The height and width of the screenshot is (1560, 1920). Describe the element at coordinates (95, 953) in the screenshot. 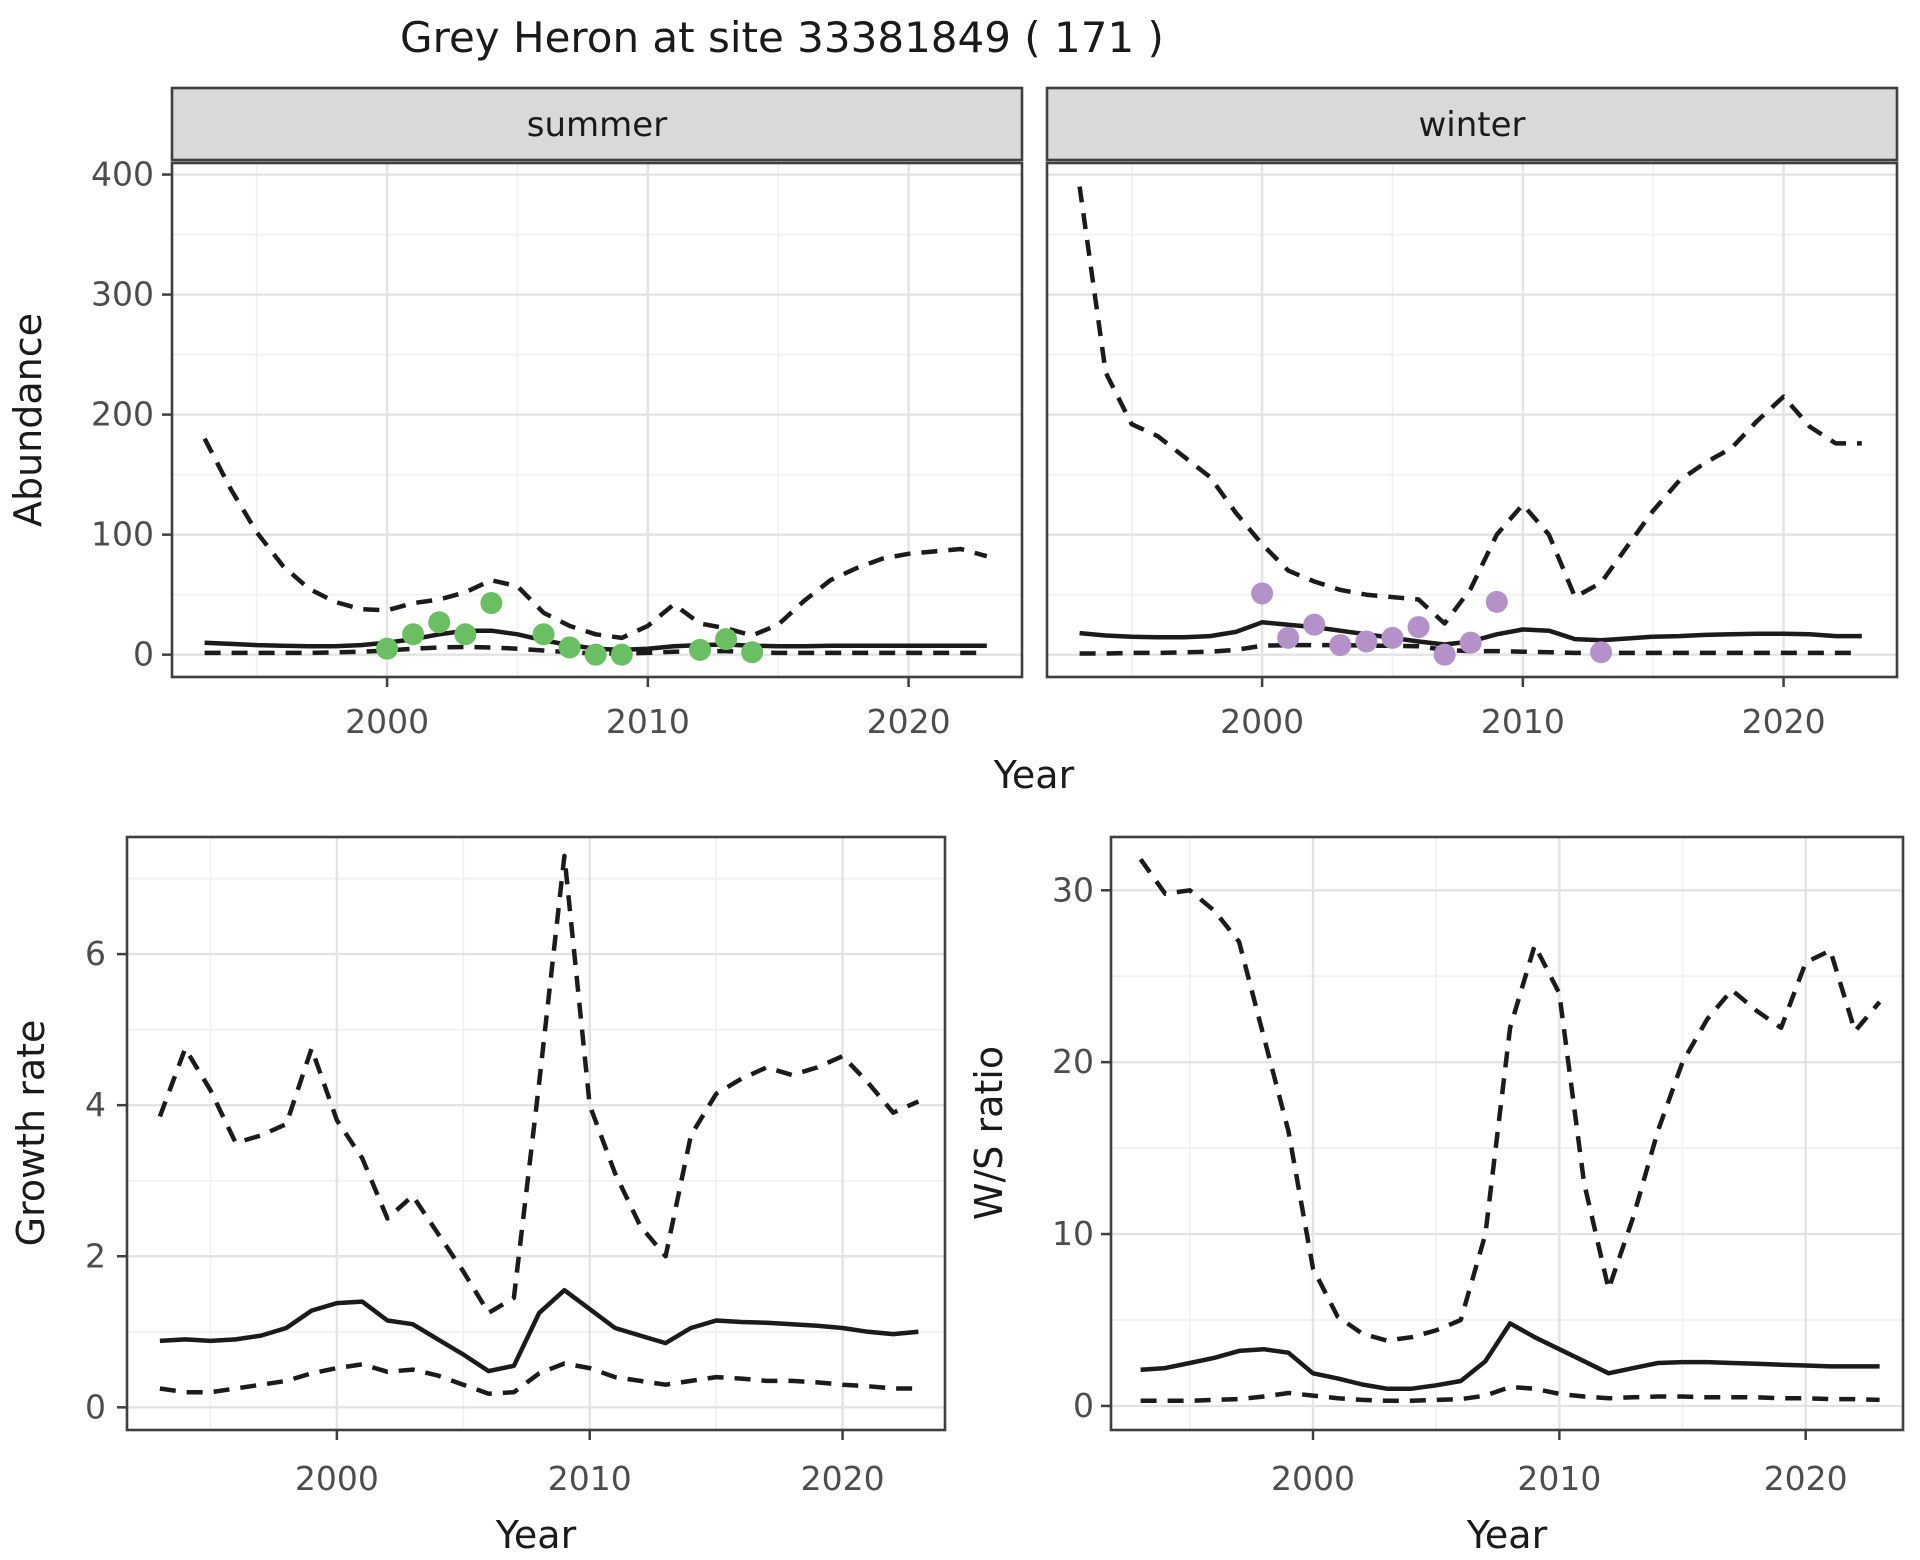

I see `y-tick-label: 6` at that location.